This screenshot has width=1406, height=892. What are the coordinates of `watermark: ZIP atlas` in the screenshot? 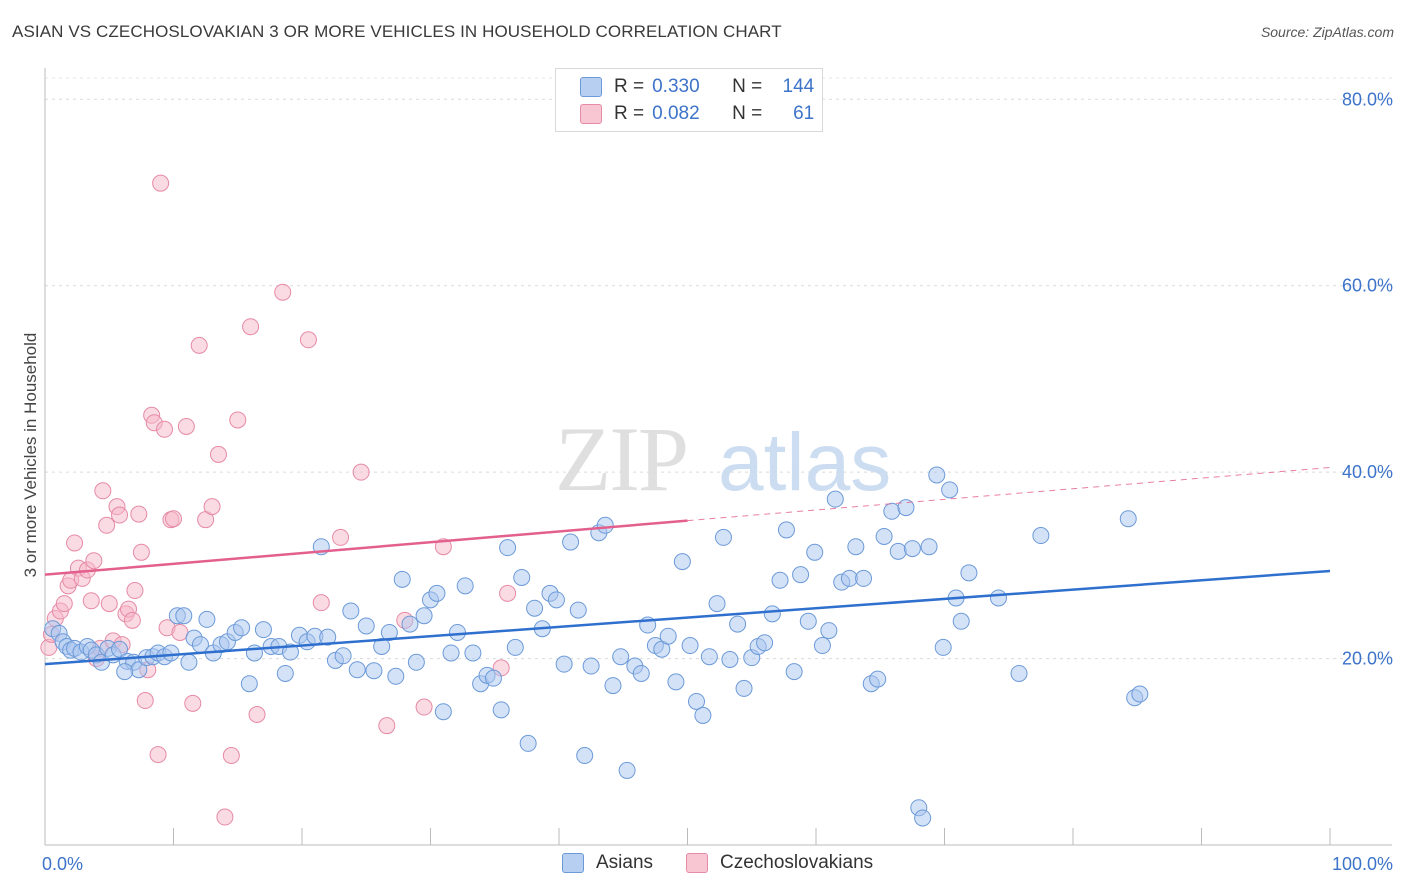 It's located at (723, 459).